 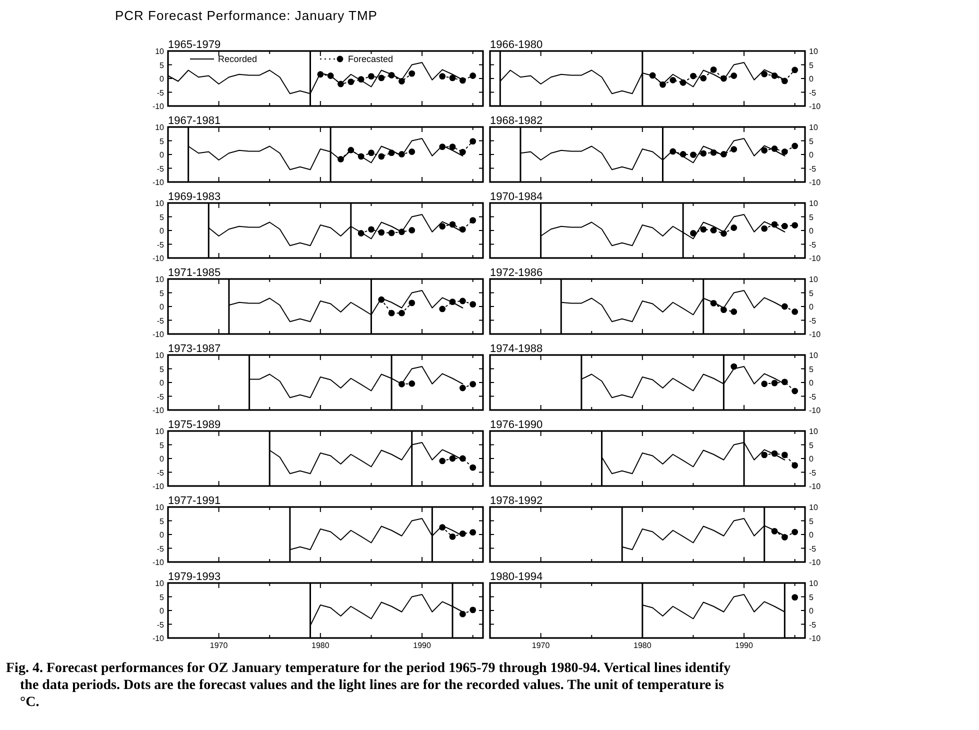 I want to click on chart-title: 1975-1989, so click(x=194, y=425).